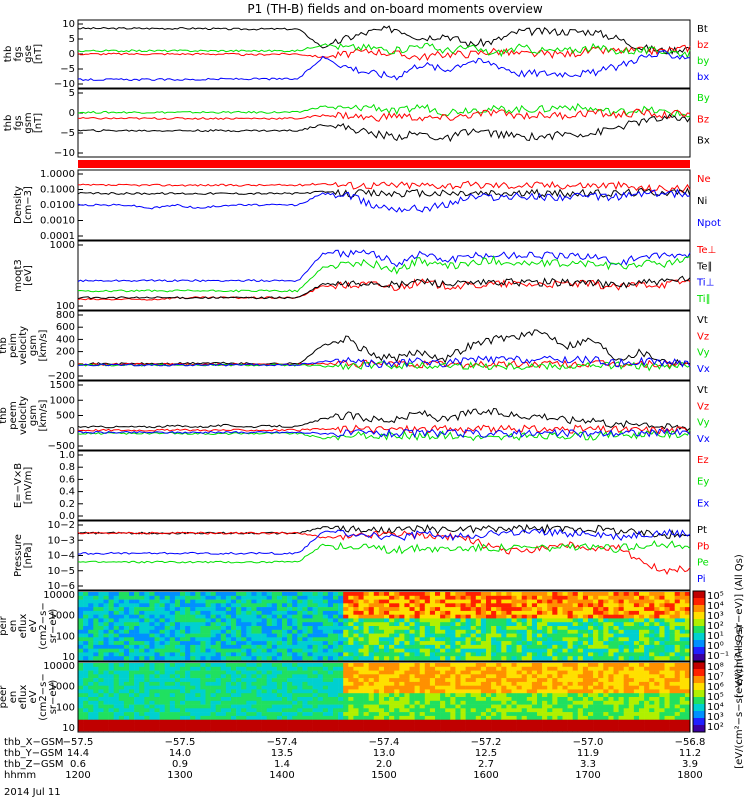 This screenshot has width=750, height=800. Describe the element at coordinates (67, 492) in the screenshot. I see `ytick-label: 0.4` at that location.